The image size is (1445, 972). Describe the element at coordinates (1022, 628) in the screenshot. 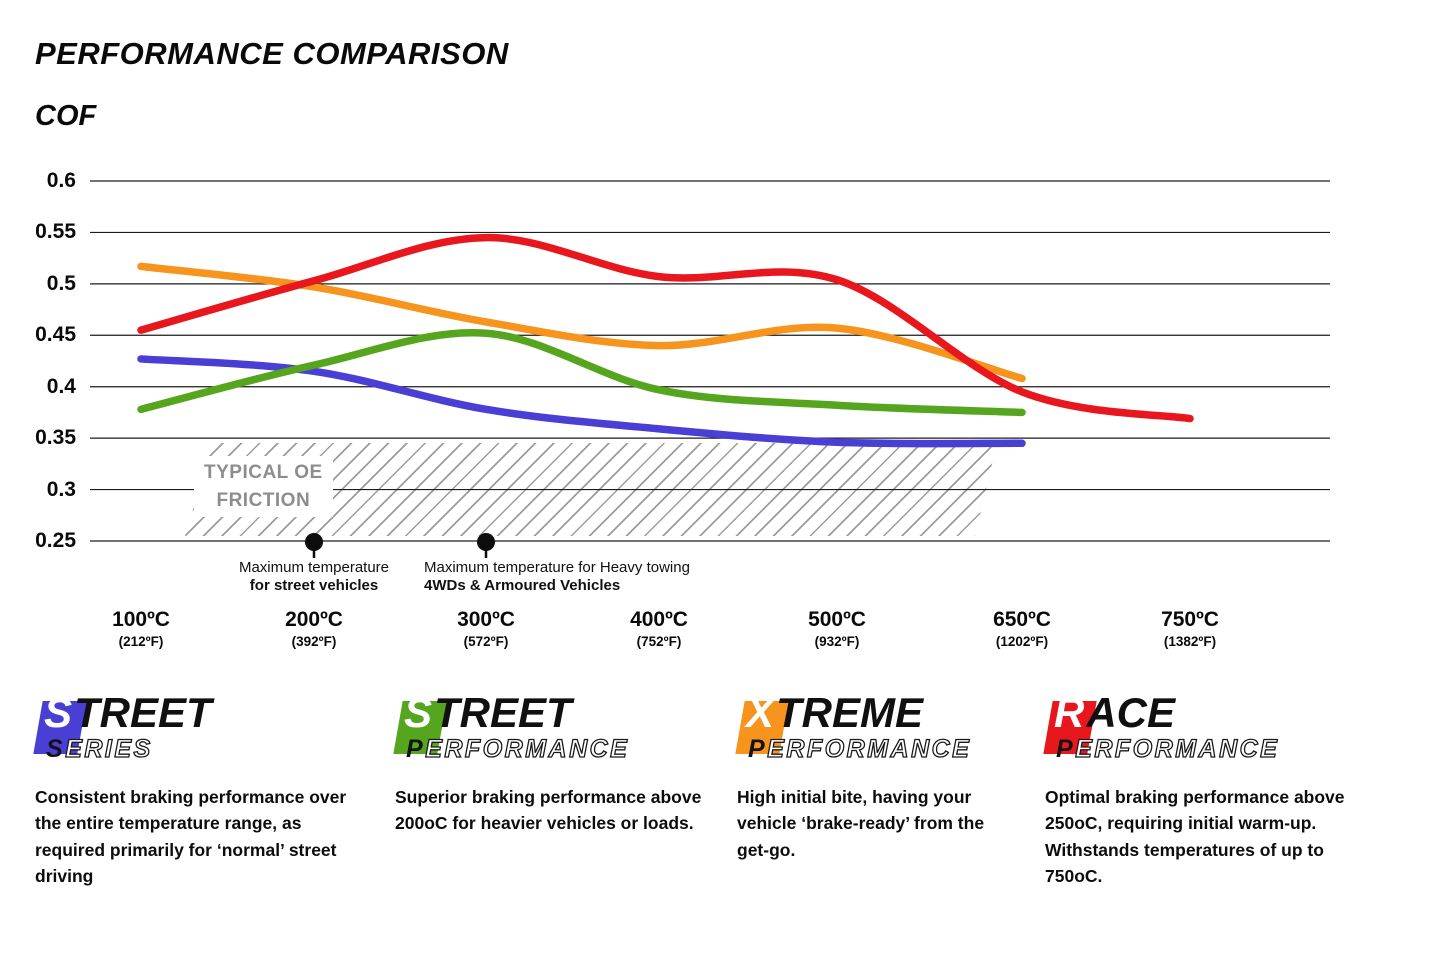

I see `x-tick-label: 650ºC (1202ºF)` at that location.